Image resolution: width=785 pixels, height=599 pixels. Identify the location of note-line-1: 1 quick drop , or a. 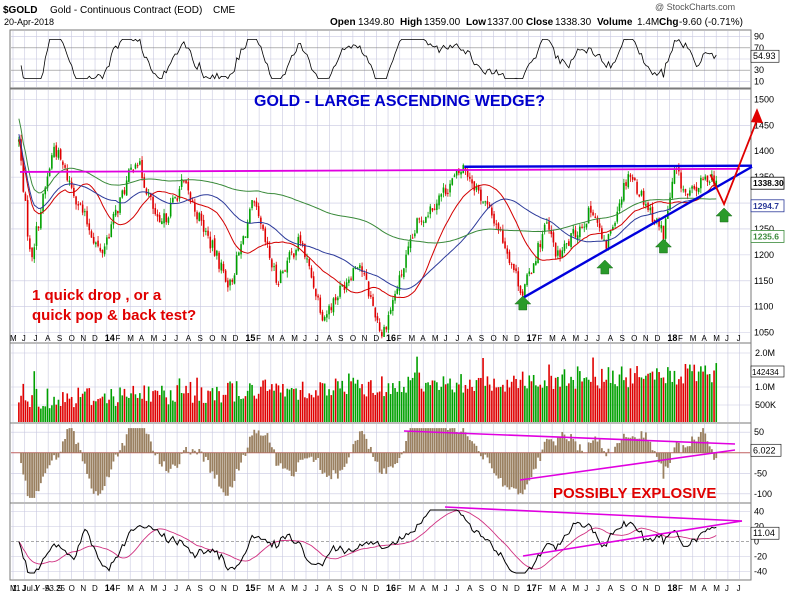
(97, 295).